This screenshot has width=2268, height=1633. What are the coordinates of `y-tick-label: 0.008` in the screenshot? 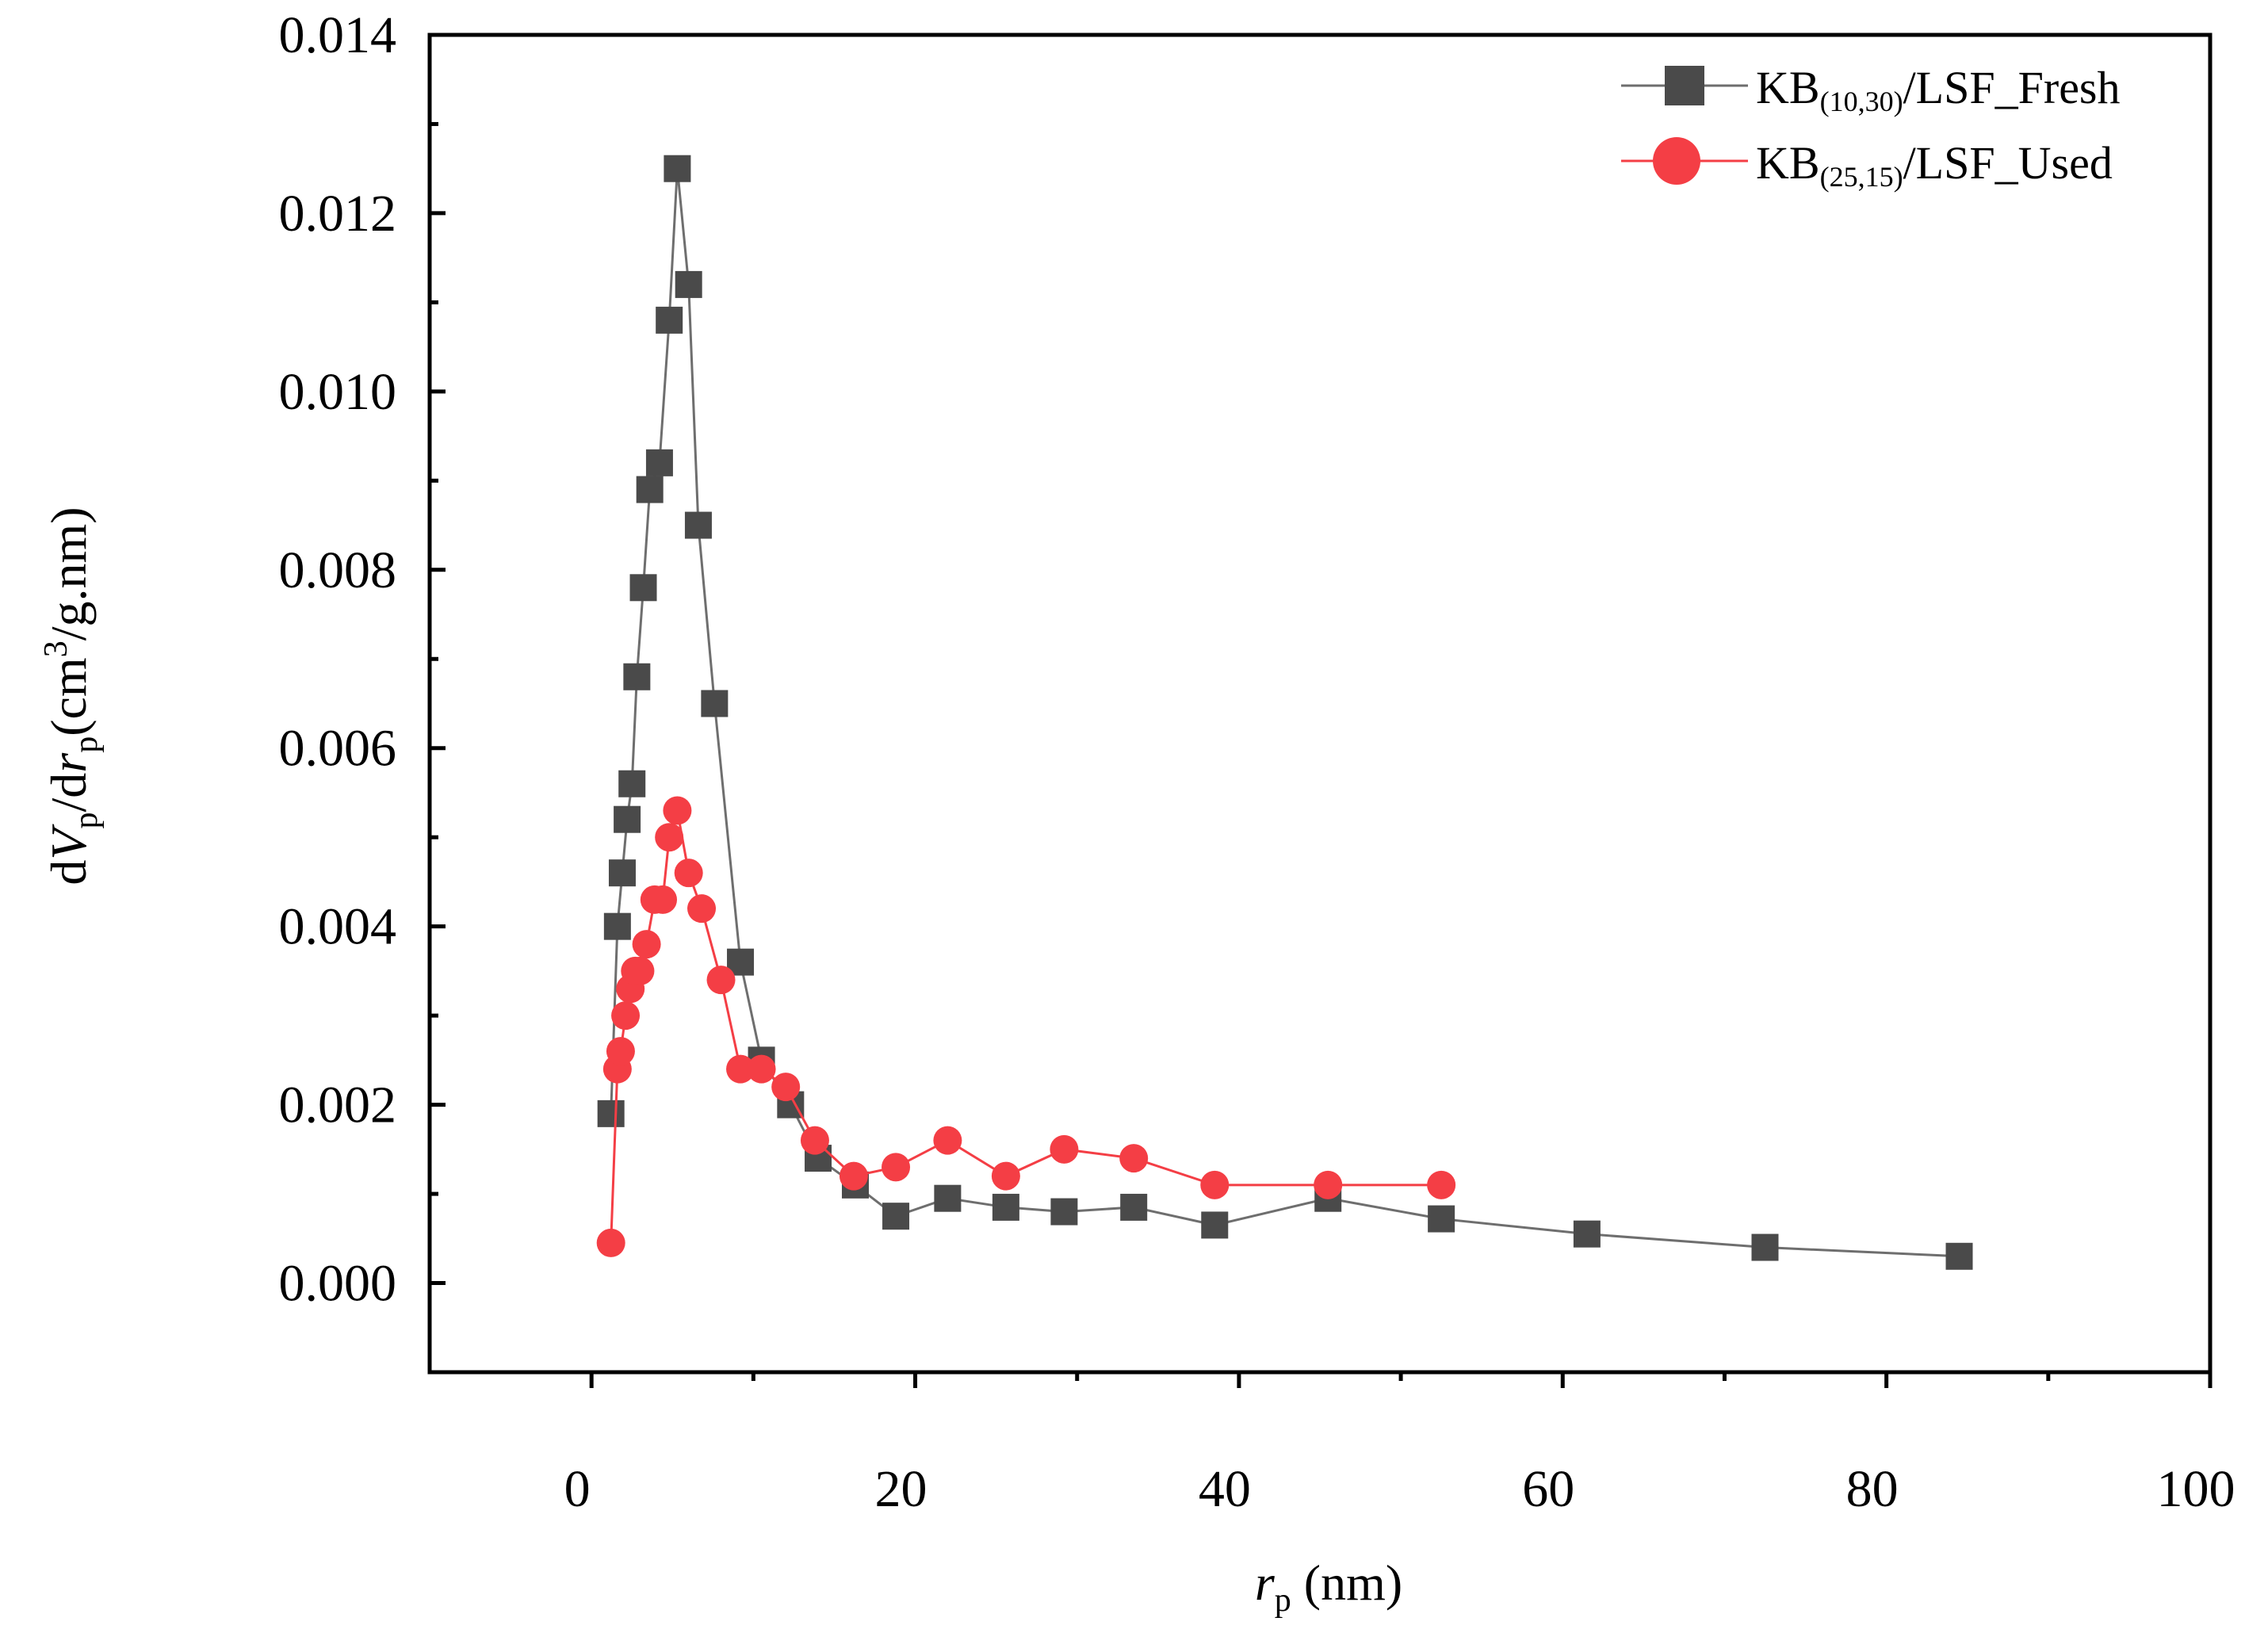 It's located at (338, 570).